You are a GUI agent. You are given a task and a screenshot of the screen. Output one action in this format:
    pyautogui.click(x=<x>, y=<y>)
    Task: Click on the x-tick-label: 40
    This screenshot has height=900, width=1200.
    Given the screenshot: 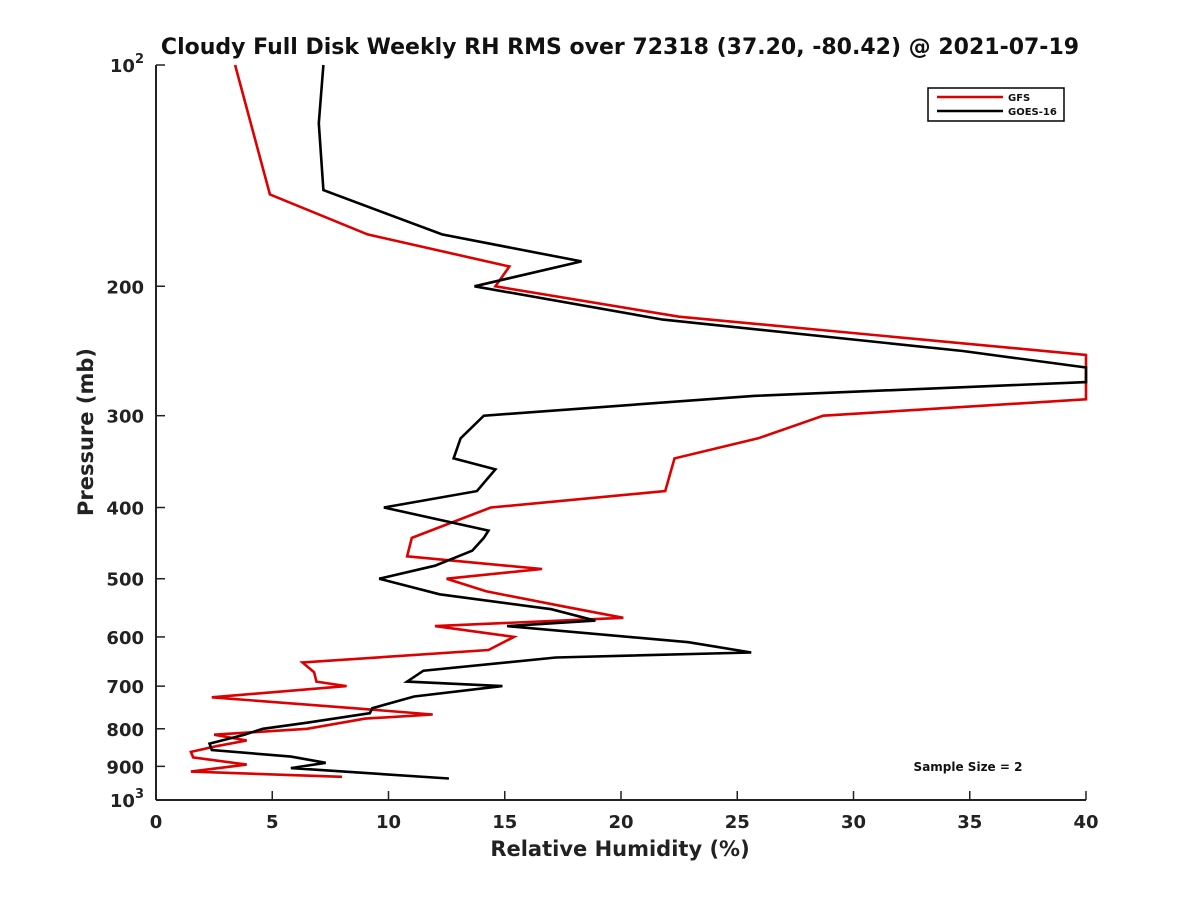 What is the action you would take?
    pyautogui.click(x=1085, y=822)
    